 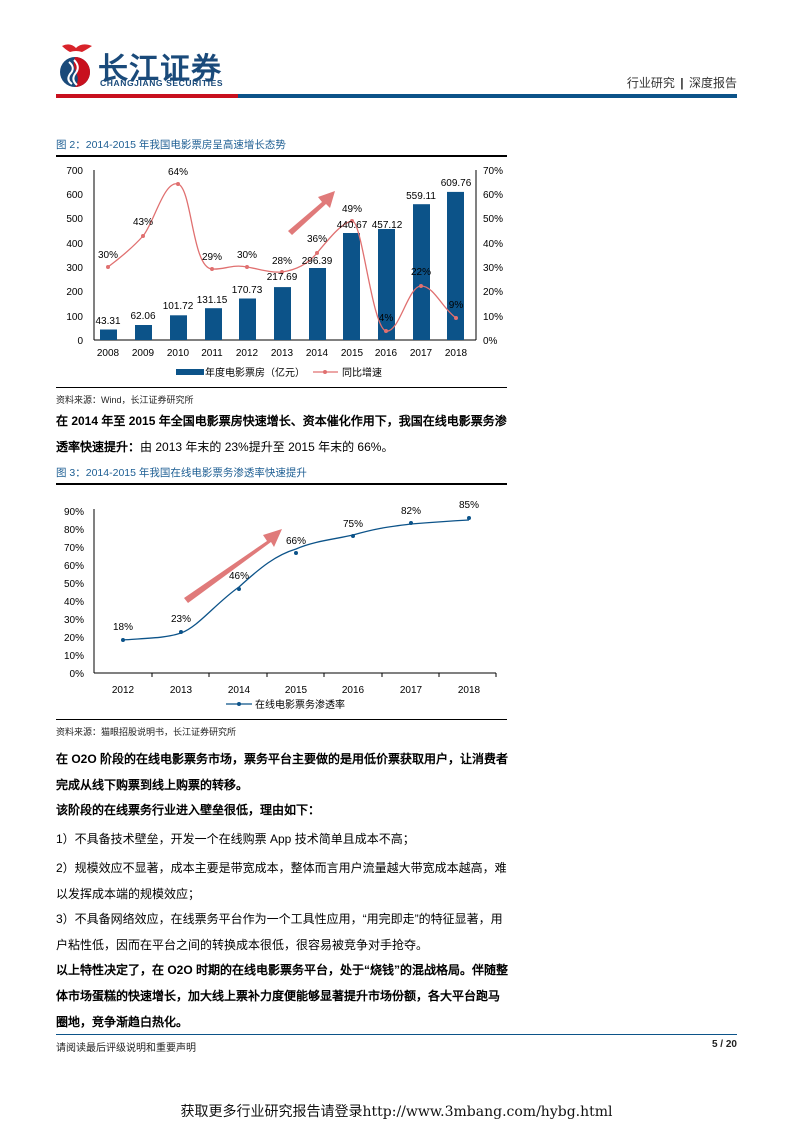 I want to click on logo: 长江证券 CHANGJIANG SECURITIES, so click(x=156, y=65).